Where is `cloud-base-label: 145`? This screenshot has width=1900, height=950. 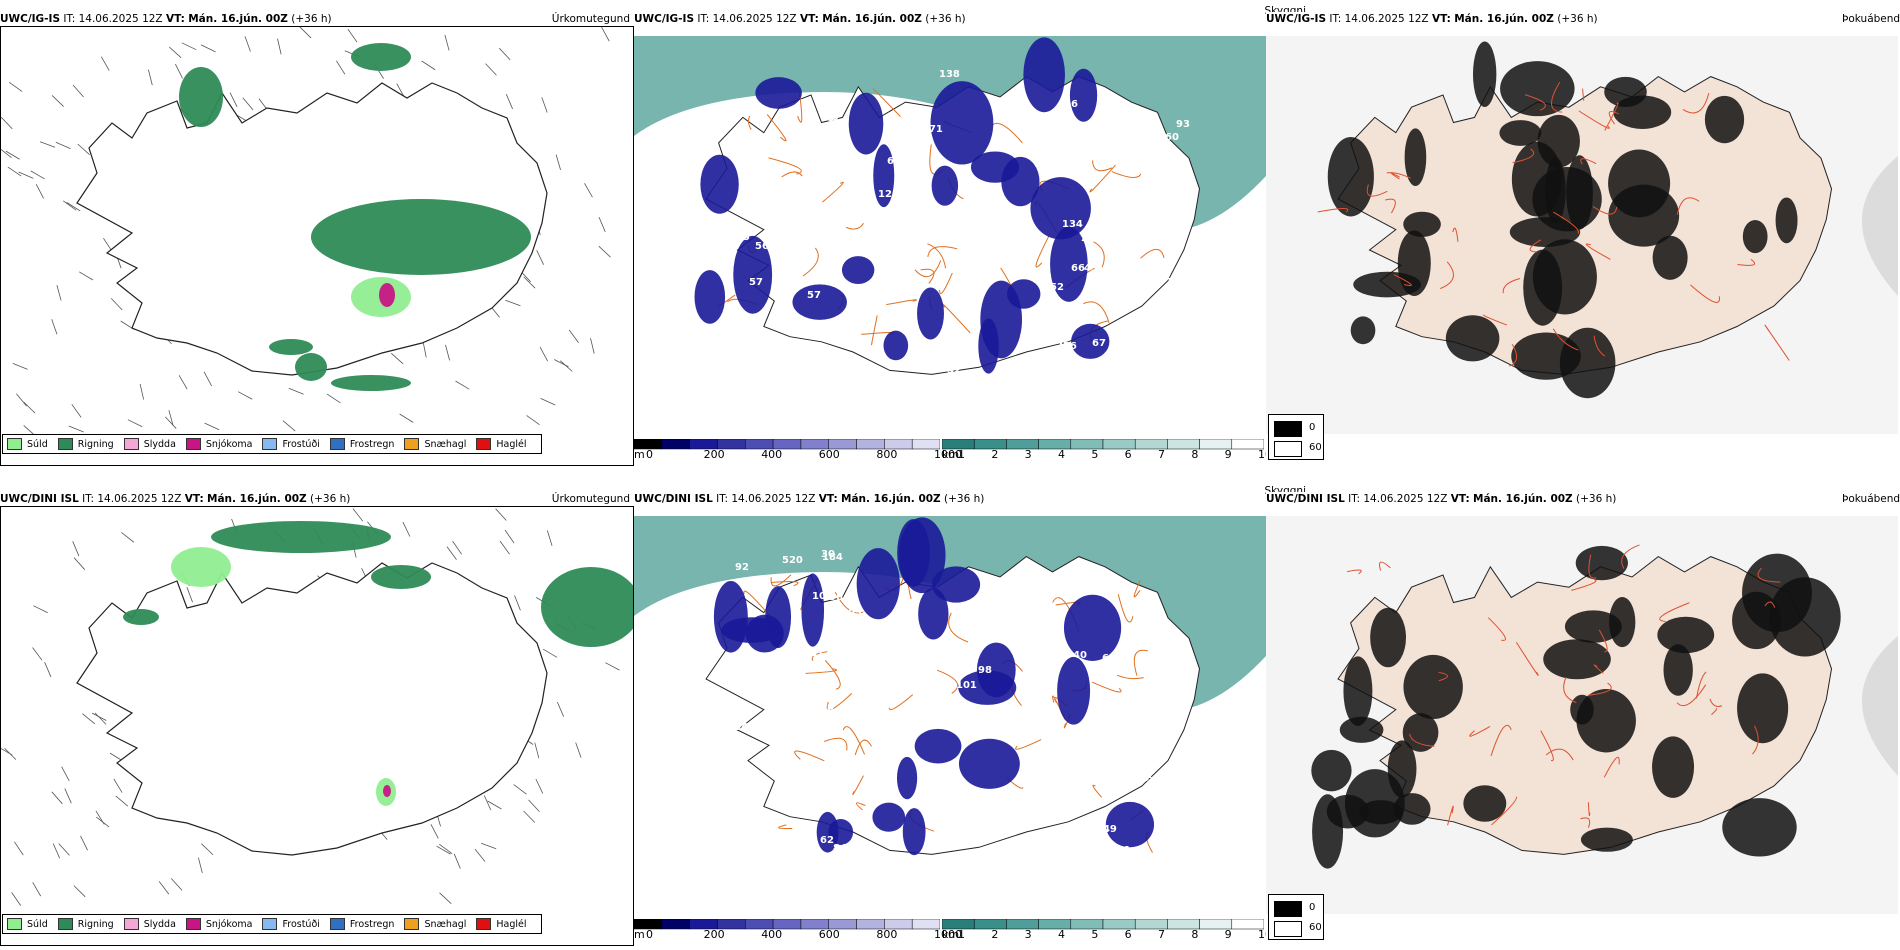
cloud-base-label: 145 is located at coordinates (739, 237).